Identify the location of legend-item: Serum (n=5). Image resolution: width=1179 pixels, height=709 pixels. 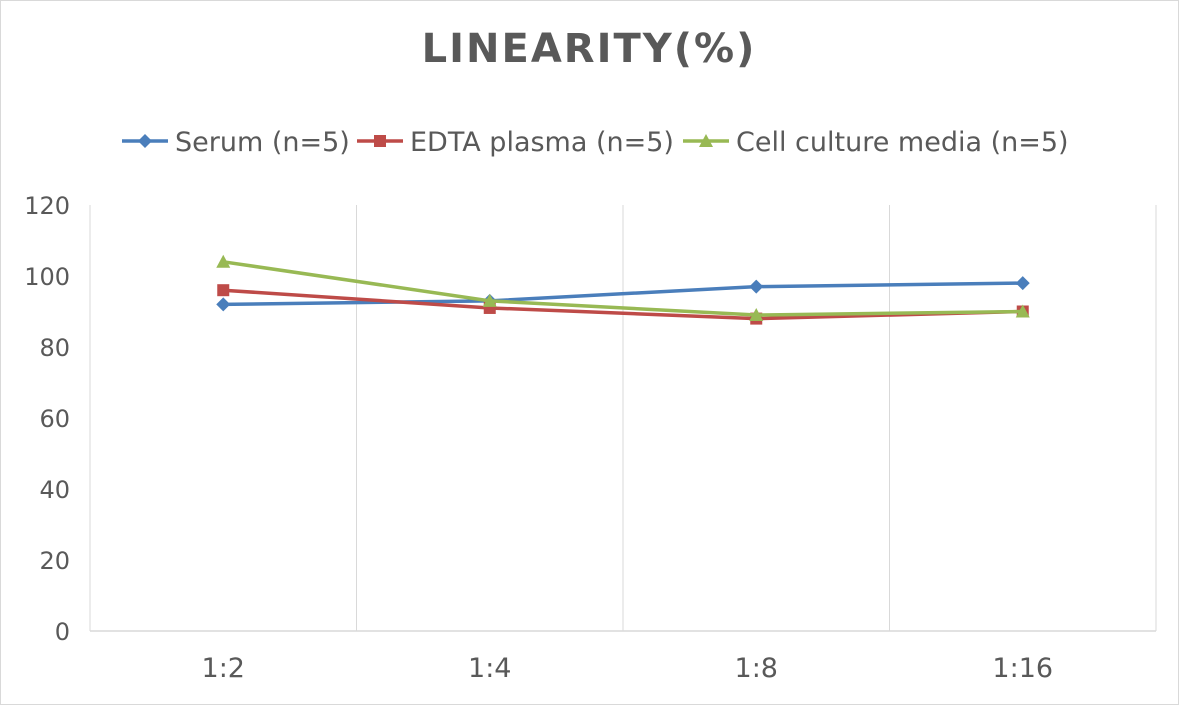
(236, 142).